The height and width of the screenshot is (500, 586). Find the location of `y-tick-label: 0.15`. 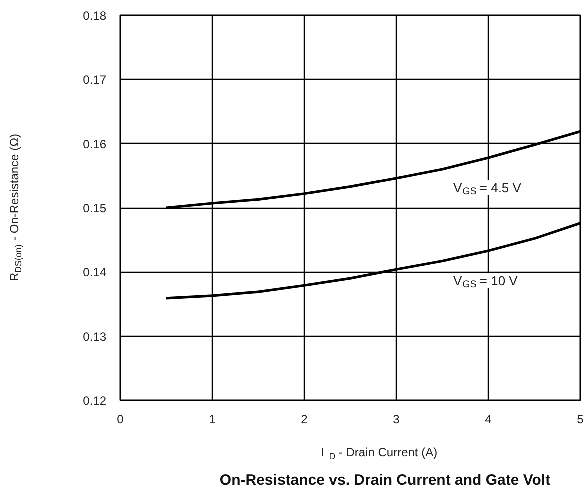

y-tick-label: 0.15 is located at coordinates (95, 209).